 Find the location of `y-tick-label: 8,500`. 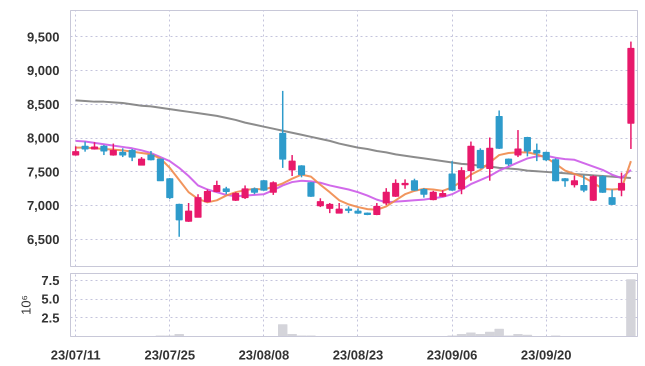

y-tick-label: 8,500 is located at coordinates (43, 104).